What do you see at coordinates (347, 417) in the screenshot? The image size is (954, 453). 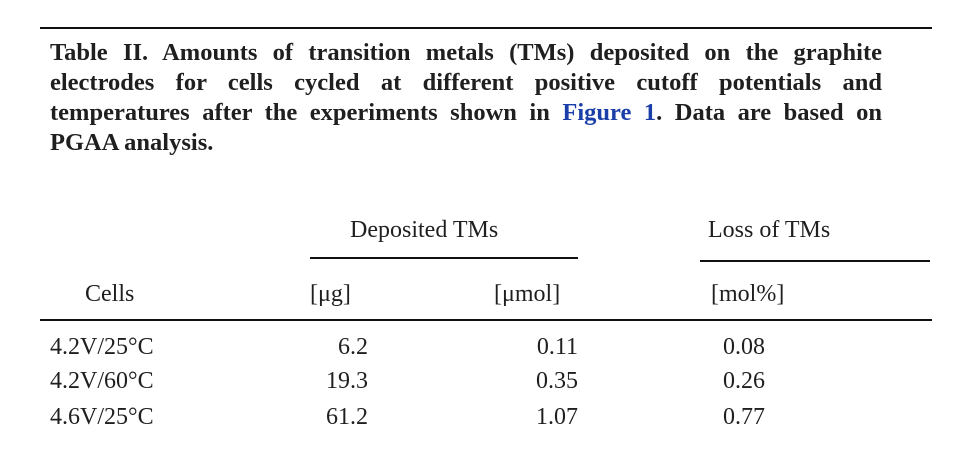 I see `row-3-mass: 61.2` at bounding box center [347, 417].